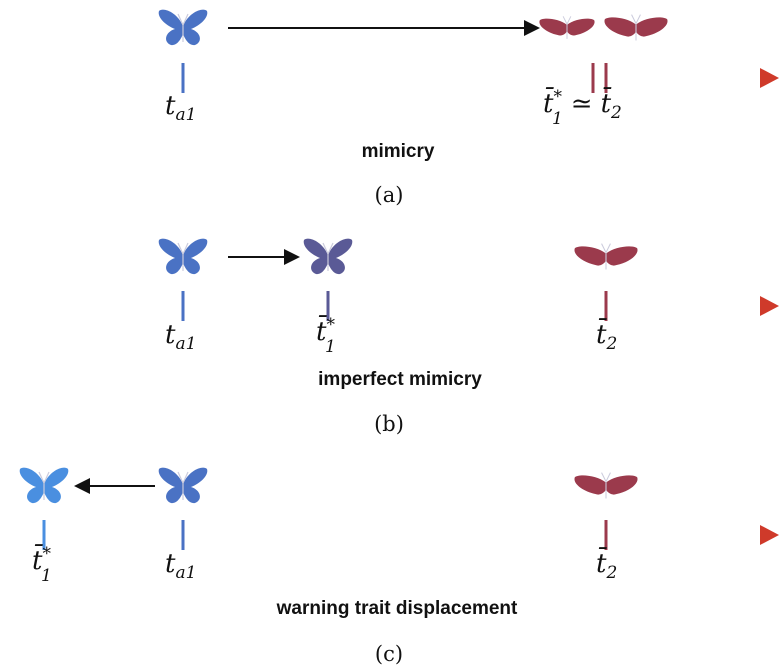  What do you see at coordinates (397, 608) in the screenshot?
I see `caption: warning trait displacement` at bounding box center [397, 608].